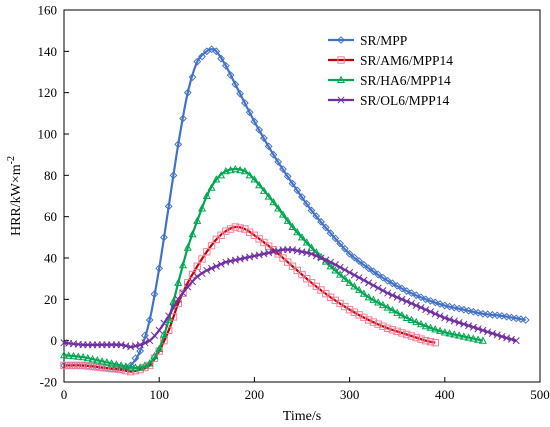 This screenshot has height=427, width=550. What do you see at coordinates (383, 40) in the screenshot?
I see `legend-label: SR/MPP` at bounding box center [383, 40].